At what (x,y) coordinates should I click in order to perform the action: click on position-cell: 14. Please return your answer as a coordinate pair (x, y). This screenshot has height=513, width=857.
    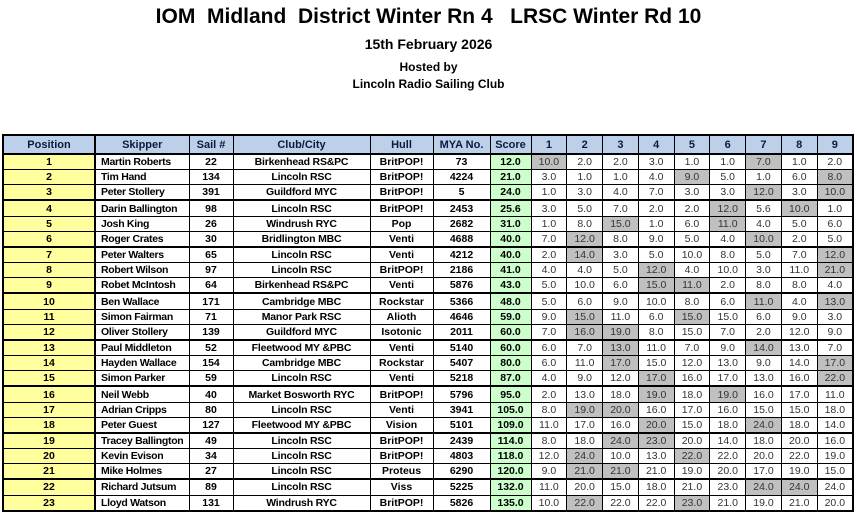
    Looking at the image, I should click on (49, 363).